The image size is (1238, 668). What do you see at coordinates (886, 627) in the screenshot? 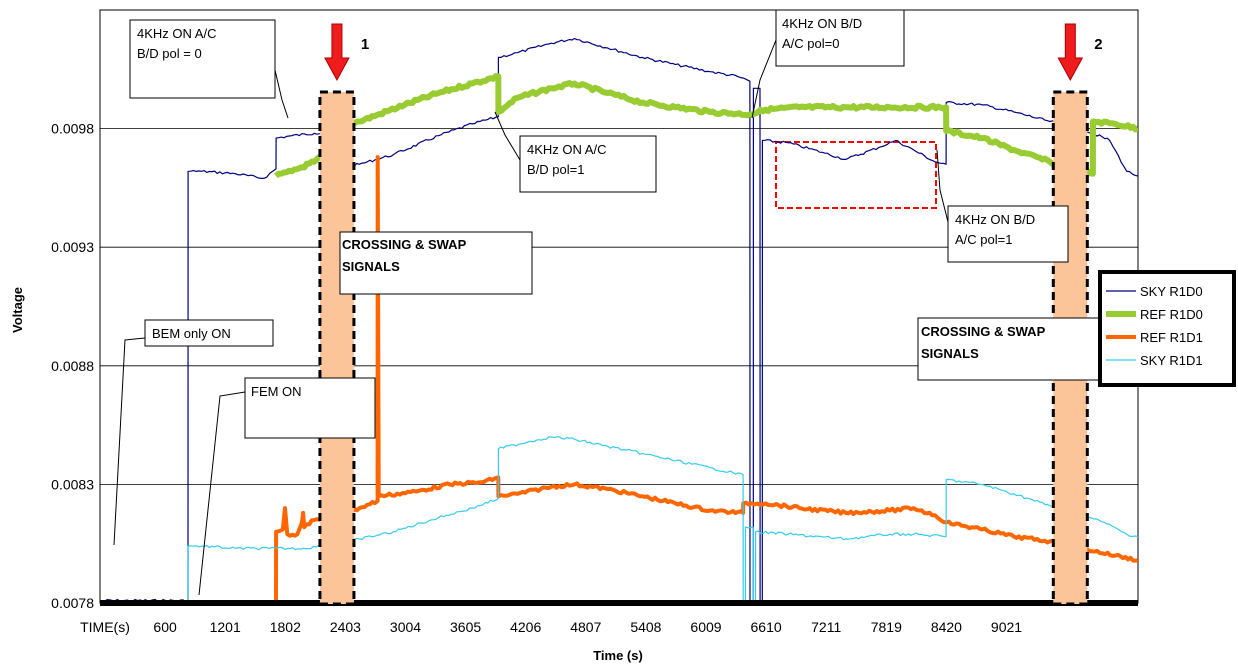
I see `x-tick-label: 7819` at bounding box center [886, 627].